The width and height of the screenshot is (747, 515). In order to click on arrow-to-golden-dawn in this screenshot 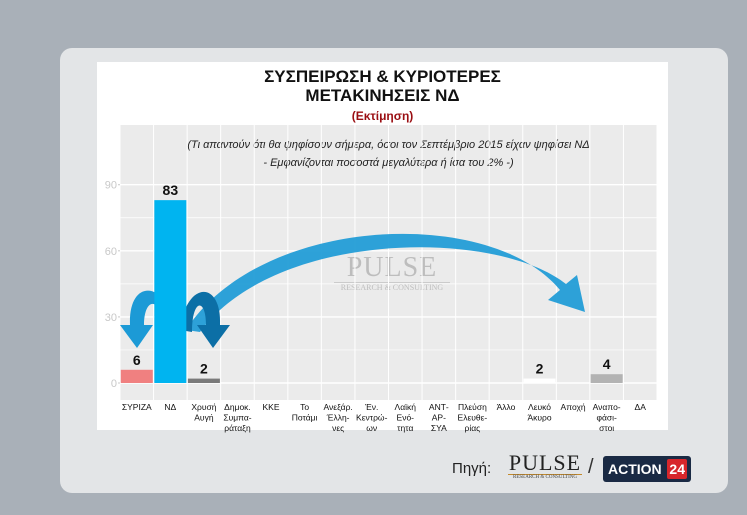, I will do `click(205, 319)`.